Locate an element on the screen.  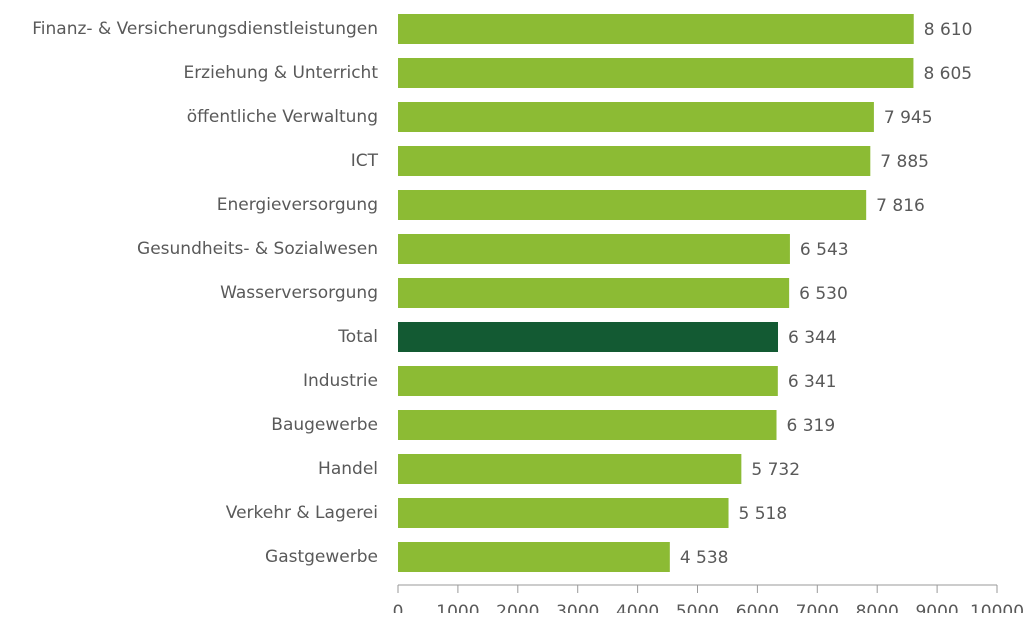
y-tick-label: Verkehr & Lagerei is located at coordinates (302, 513).